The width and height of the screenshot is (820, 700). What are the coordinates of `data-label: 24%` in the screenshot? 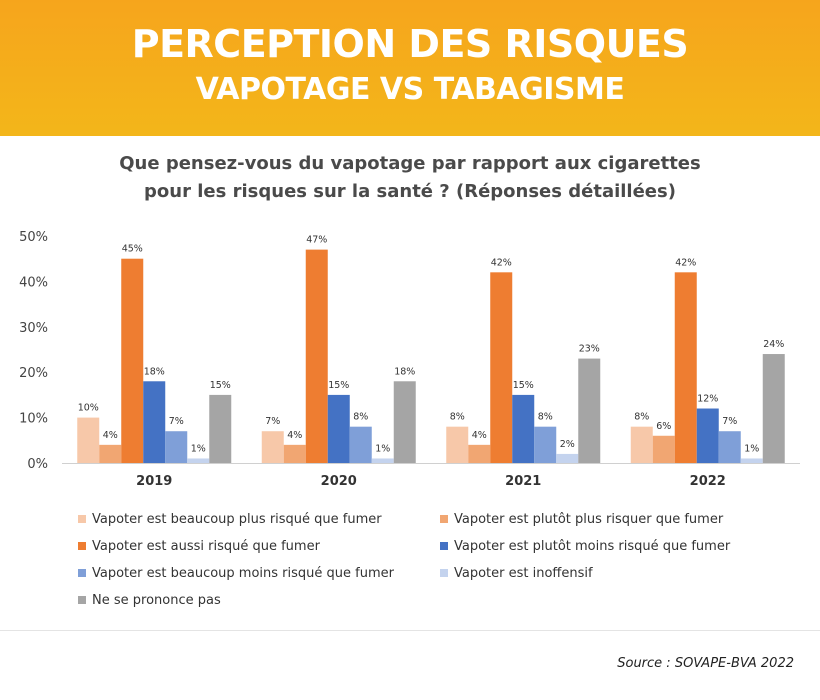 It's located at (773, 344).